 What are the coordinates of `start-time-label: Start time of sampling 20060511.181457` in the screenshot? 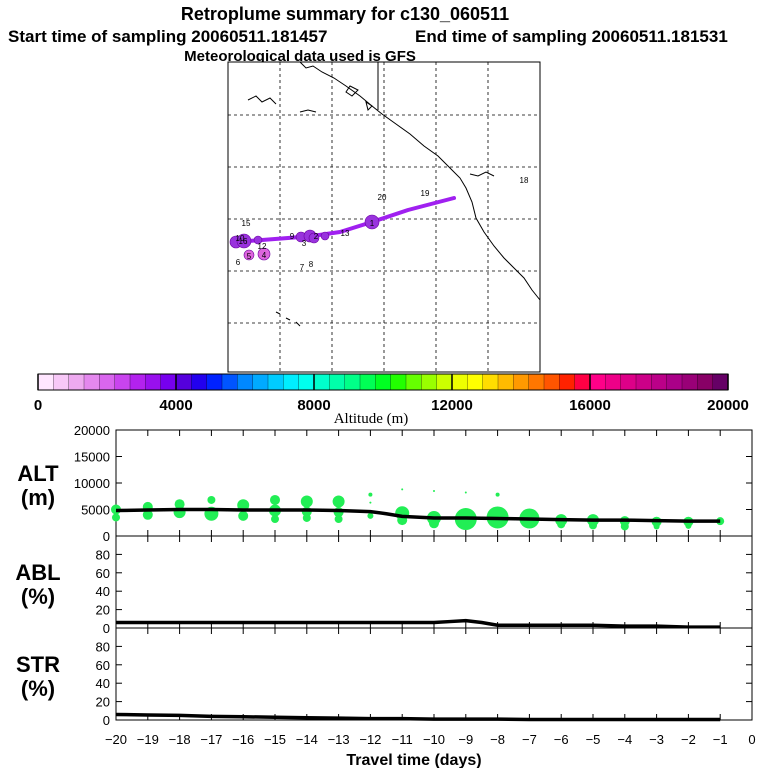 It's located at (167, 36).